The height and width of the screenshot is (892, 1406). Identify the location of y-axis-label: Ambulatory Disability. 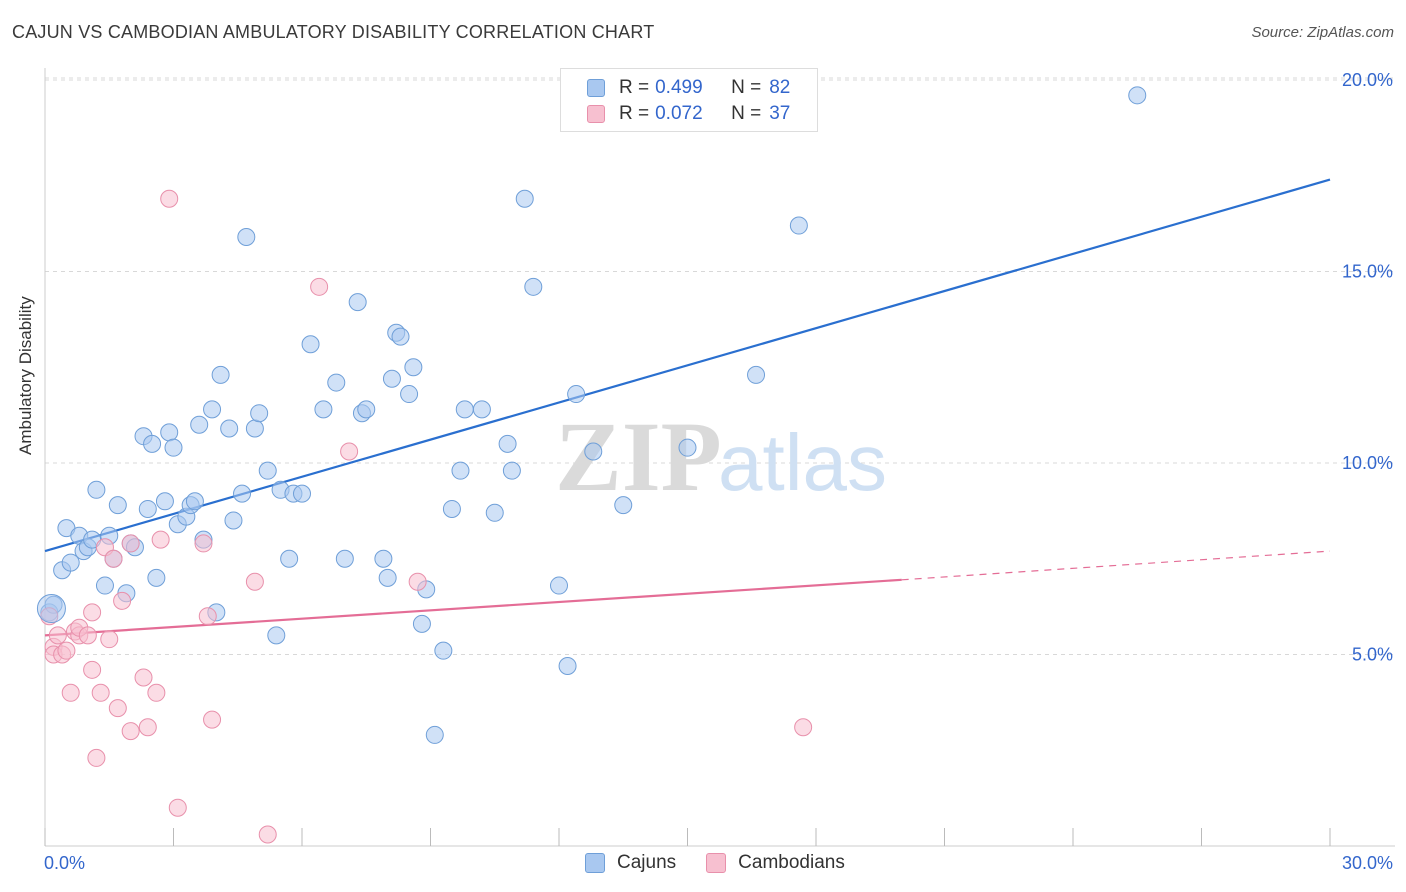
(25, 375).